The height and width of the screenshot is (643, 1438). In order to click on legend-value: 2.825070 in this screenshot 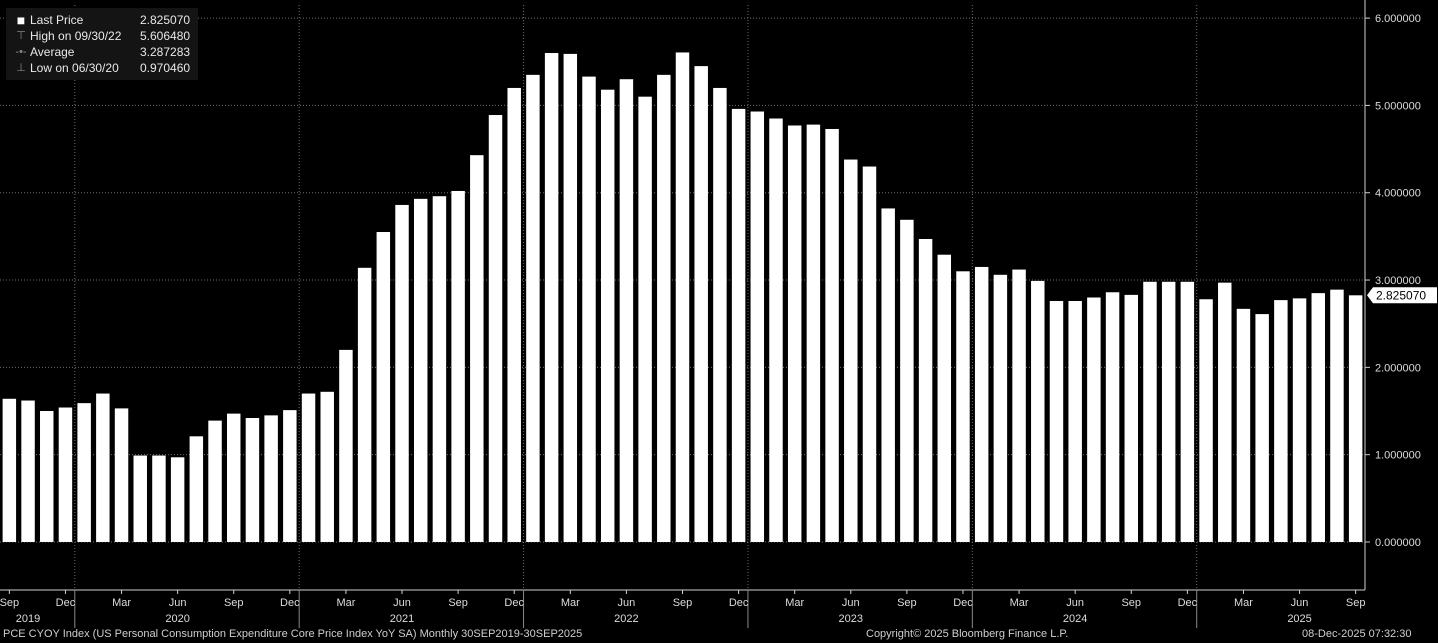, I will do `click(165, 20)`.